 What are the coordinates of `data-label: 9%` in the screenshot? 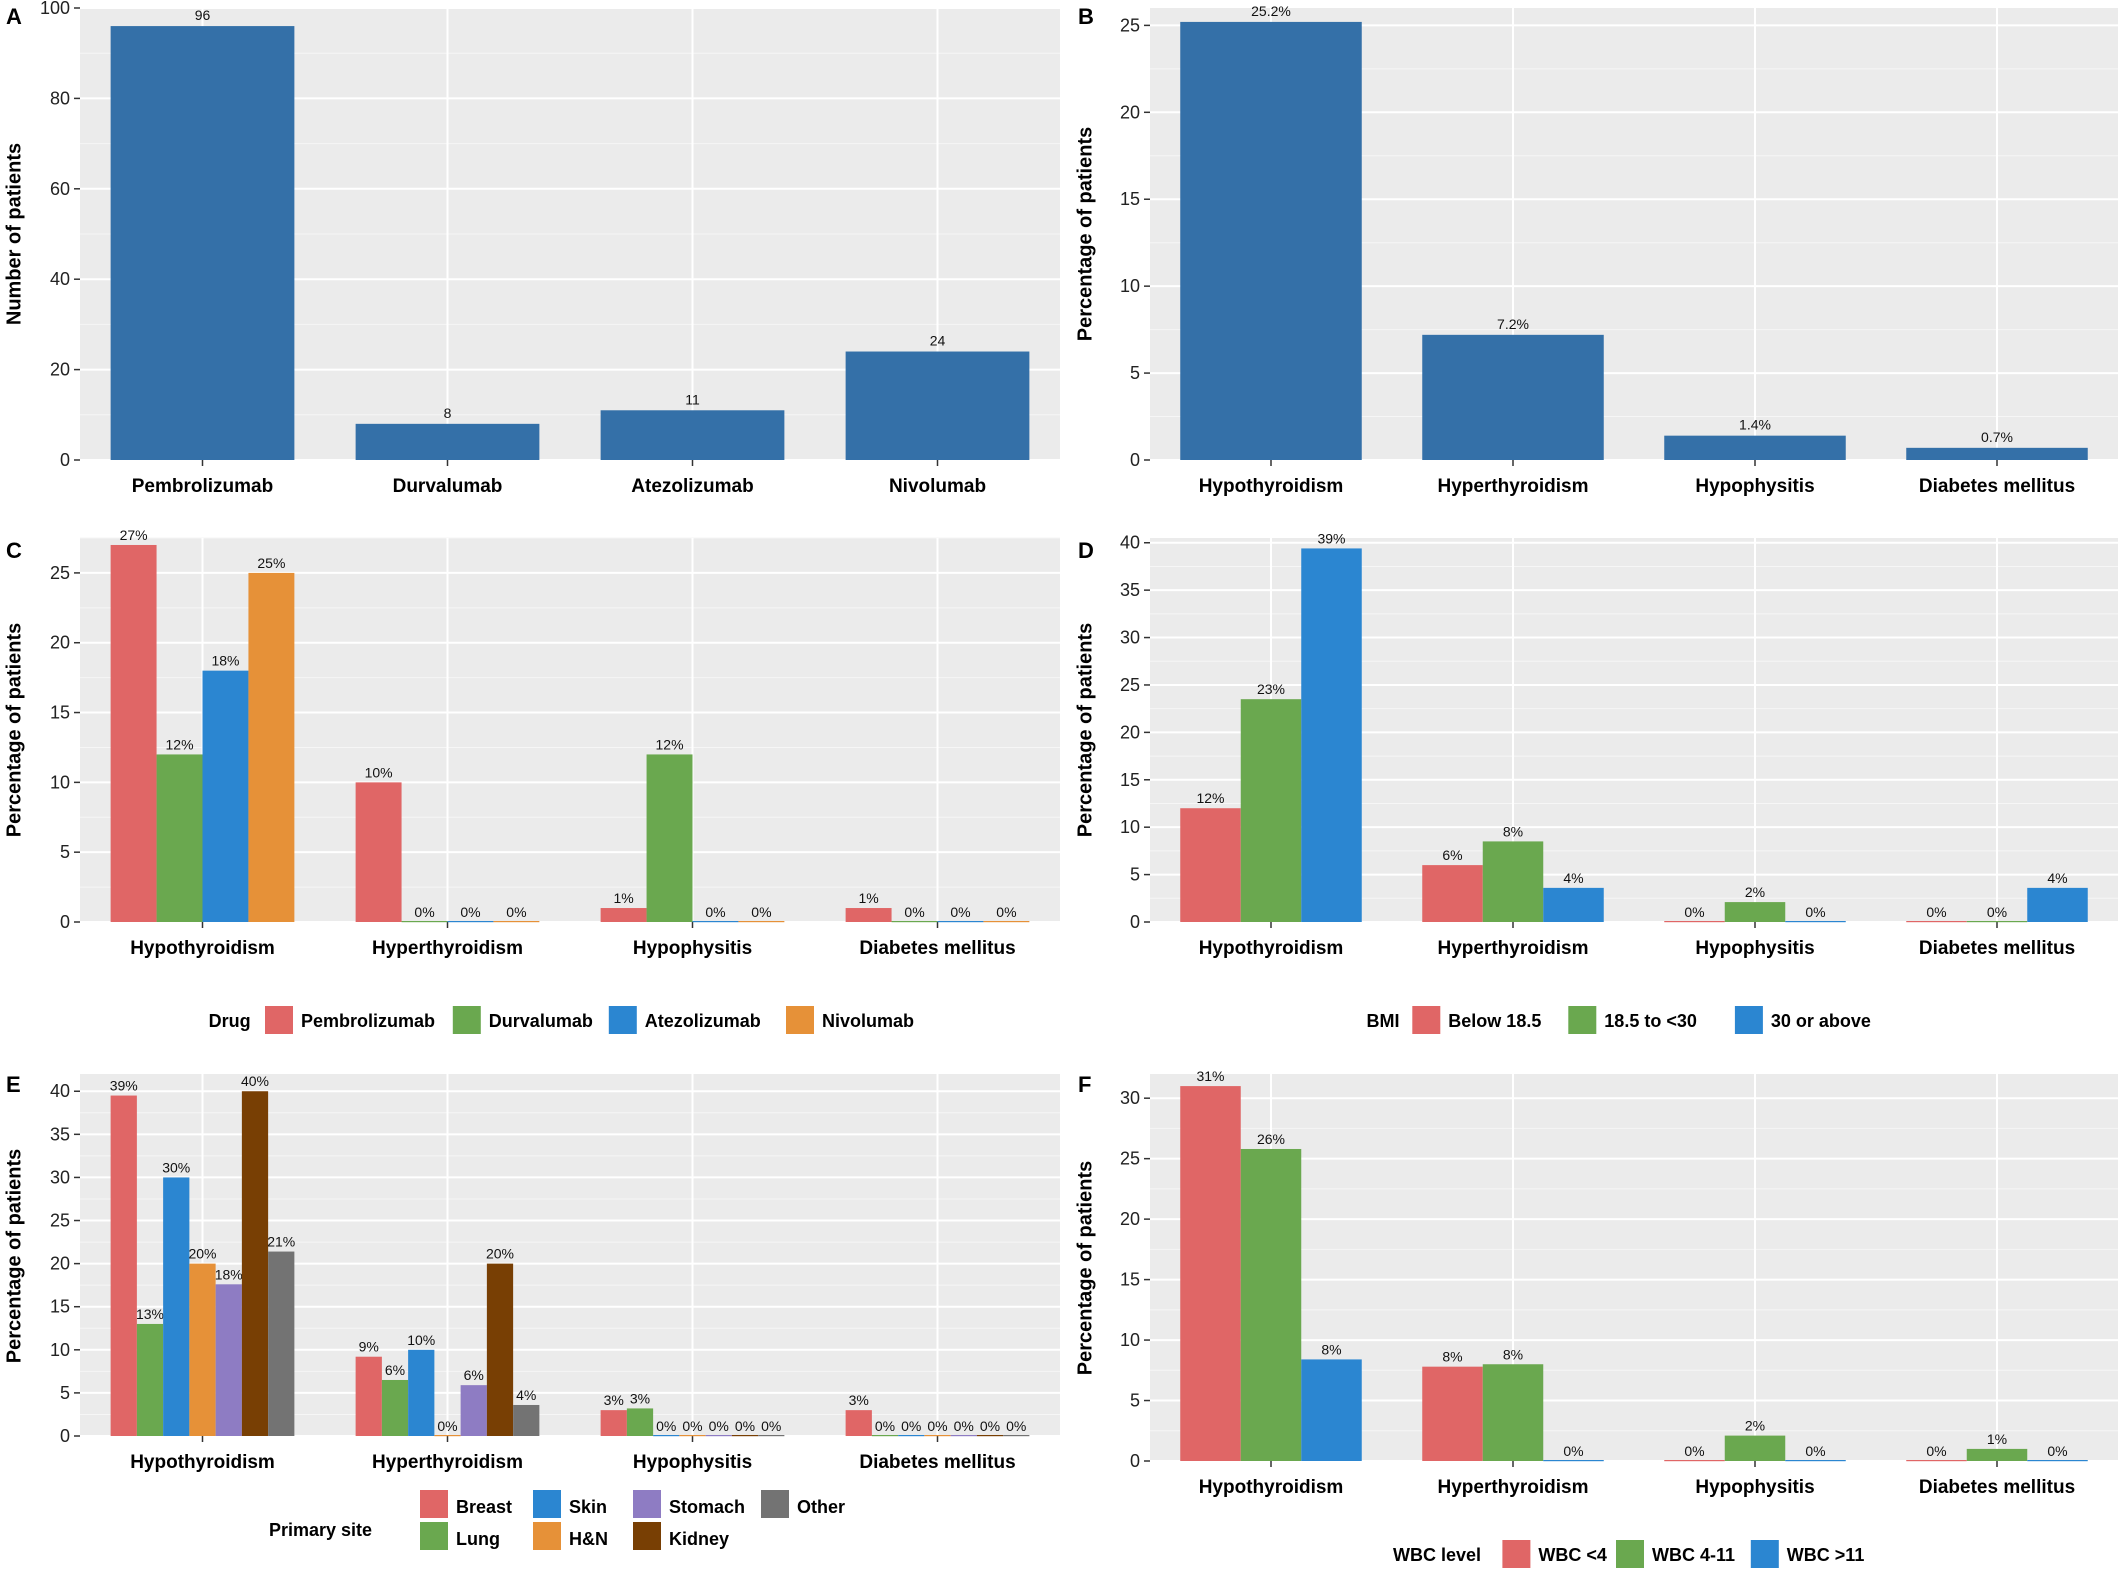 It's located at (369, 1347).